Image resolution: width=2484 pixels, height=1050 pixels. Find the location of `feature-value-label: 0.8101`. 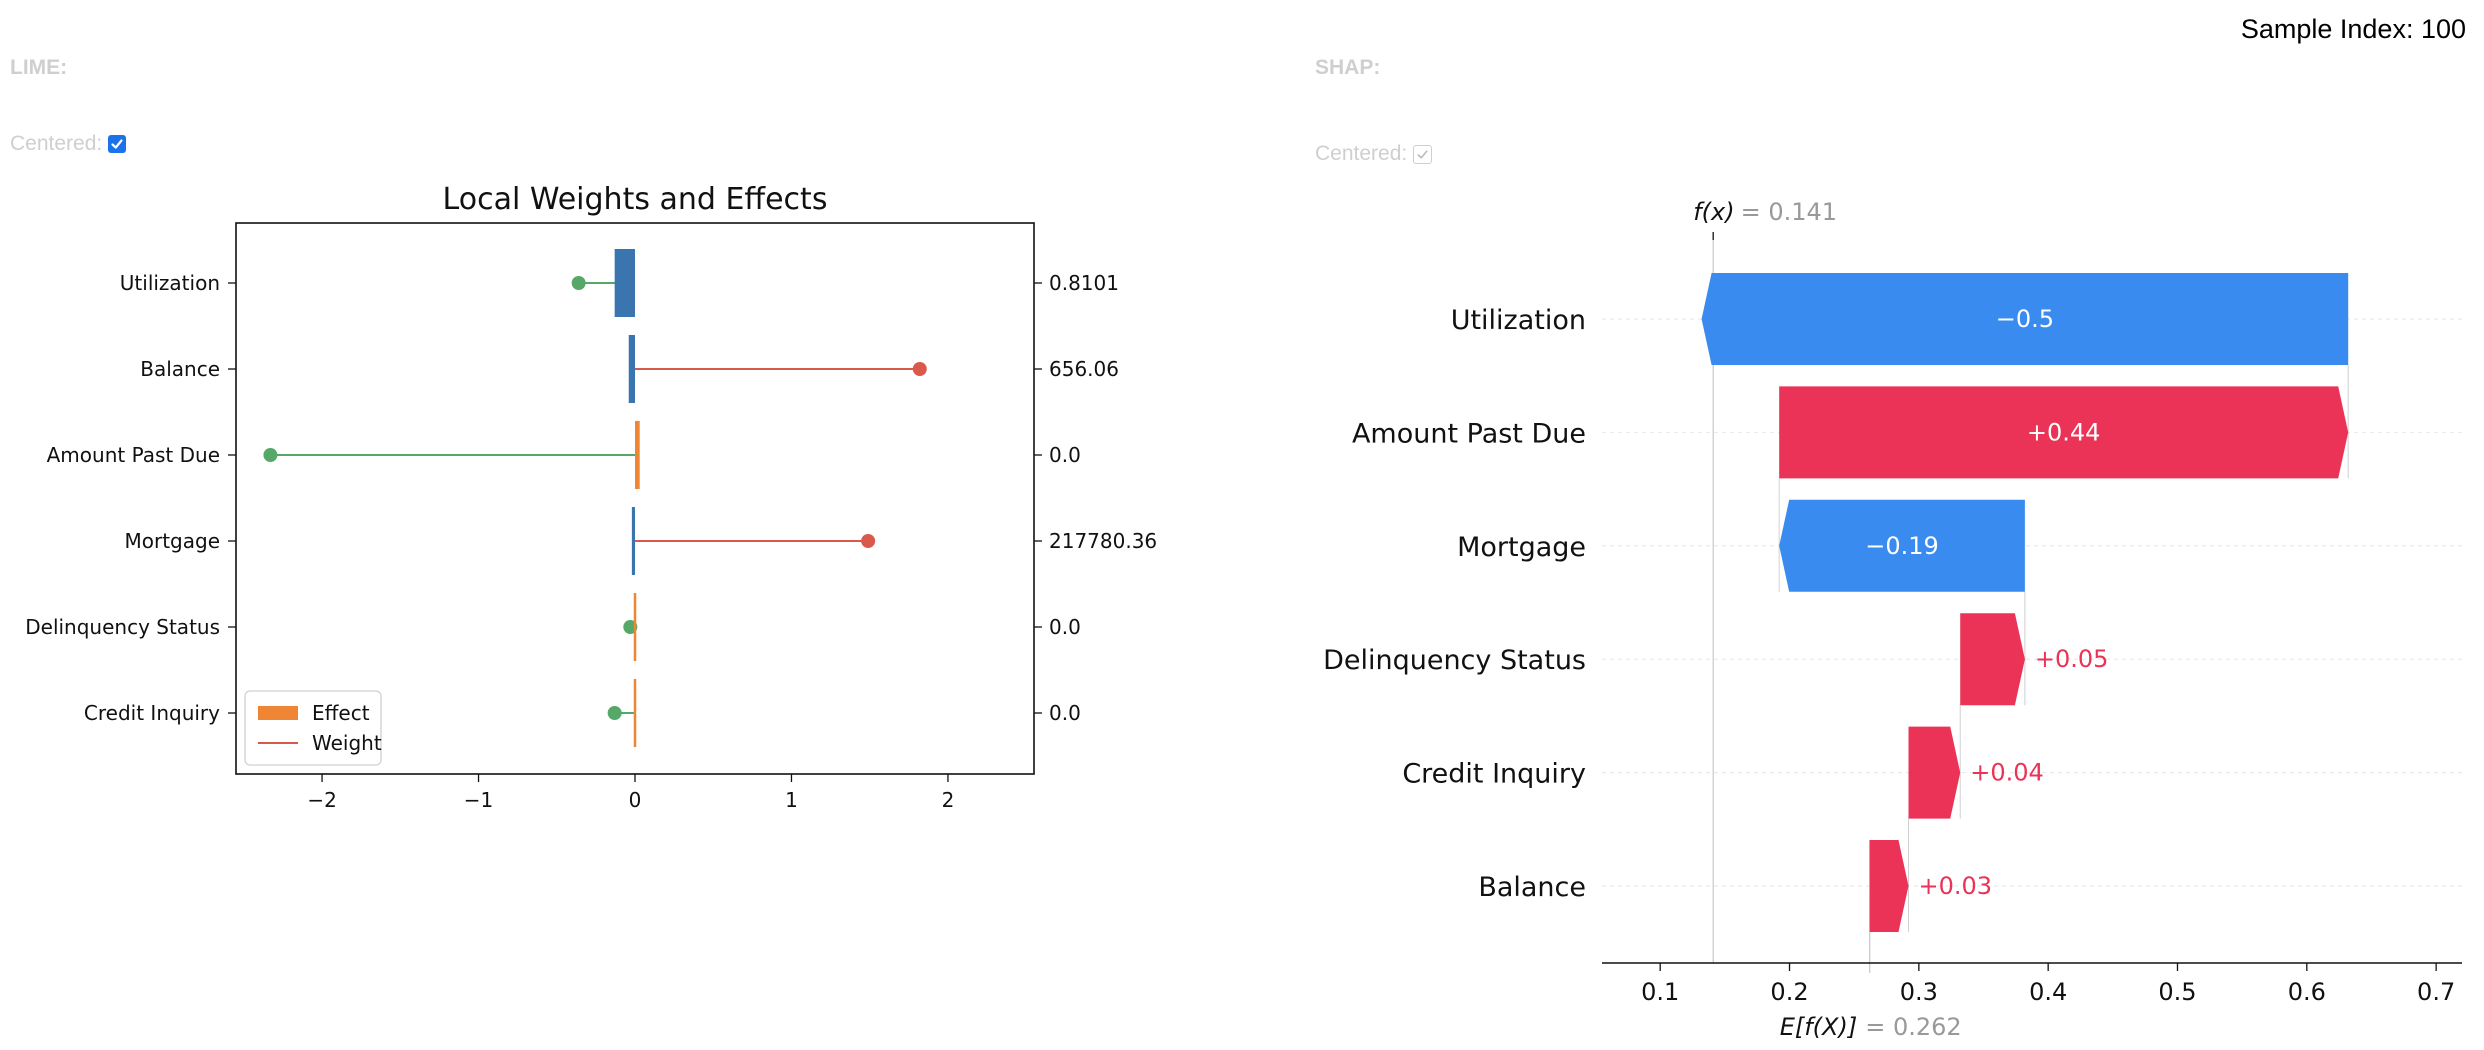

feature-value-label: 0.8101 is located at coordinates (1084, 283).